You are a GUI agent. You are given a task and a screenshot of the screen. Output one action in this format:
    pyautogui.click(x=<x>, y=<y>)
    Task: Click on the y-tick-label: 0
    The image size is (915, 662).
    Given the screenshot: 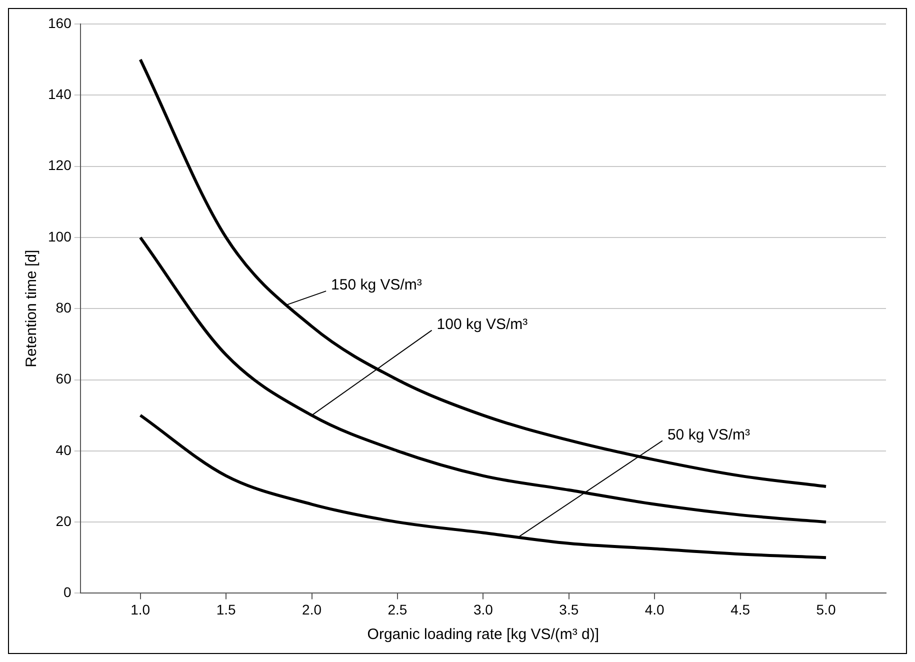 What is the action you would take?
    pyautogui.click(x=68, y=592)
    